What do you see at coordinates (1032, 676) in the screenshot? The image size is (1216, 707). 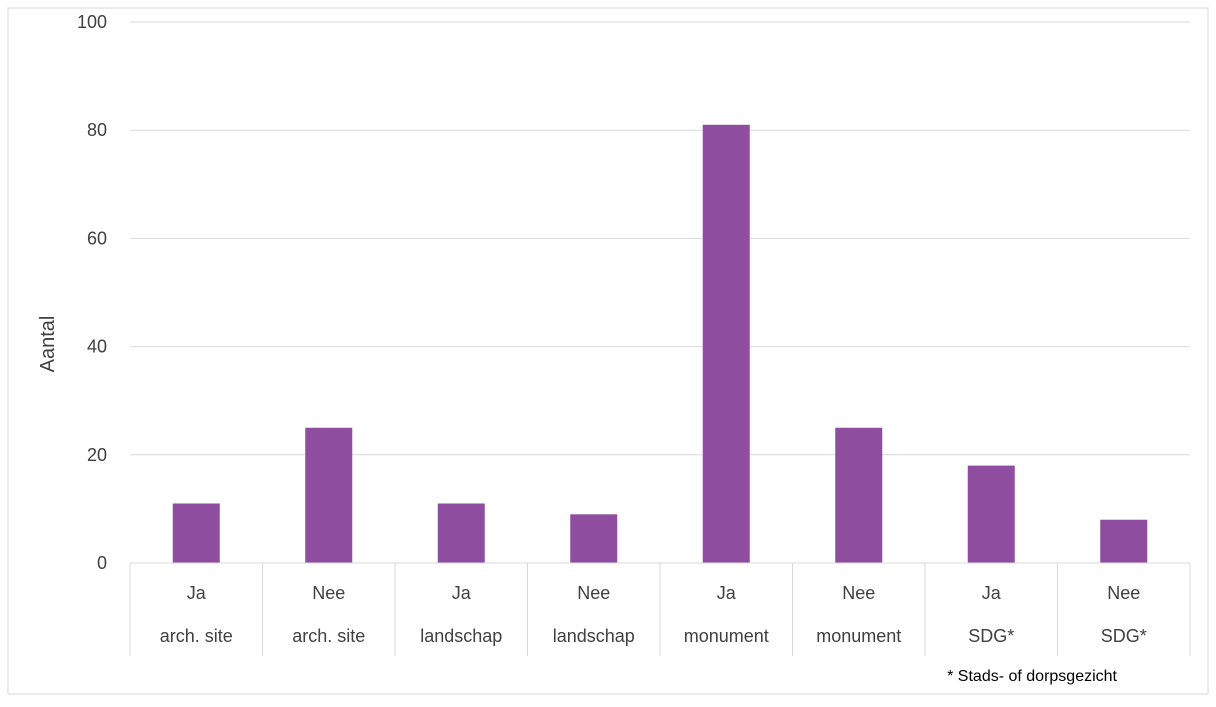 I see `footnote: * Stads- of dorpsgezicht` at bounding box center [1032, 676].